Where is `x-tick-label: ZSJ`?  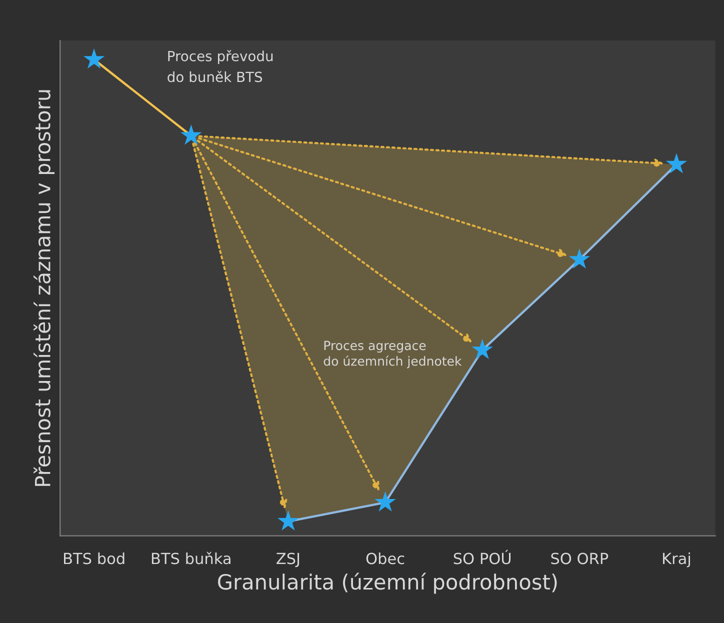 x-tick-label: ZSJ is located at coordinates (288, 560).